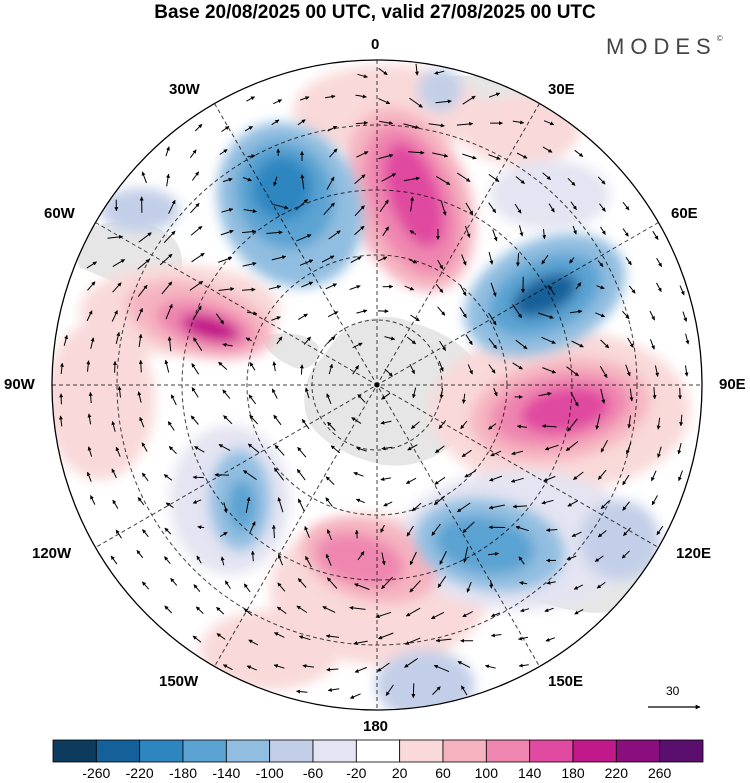  What do you see at coordinates (694, 553) in the screenshot?
I see `lon-label-120e: 120E` at bounding box center [694, 553].